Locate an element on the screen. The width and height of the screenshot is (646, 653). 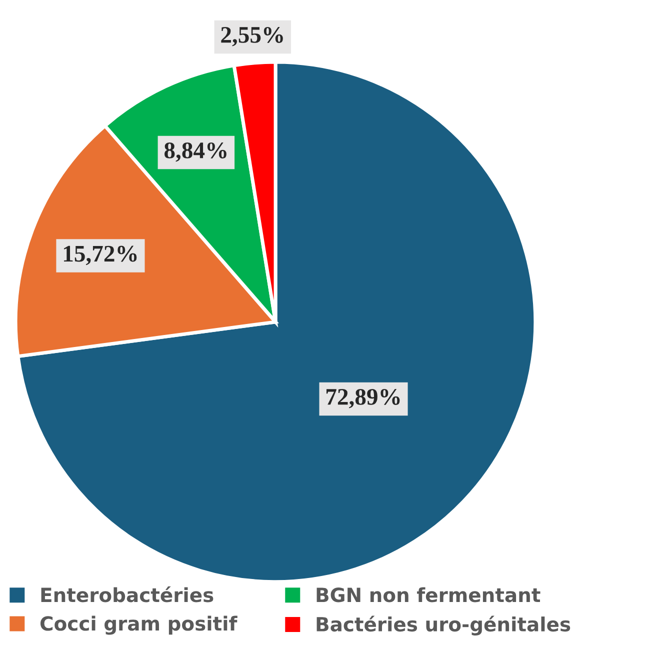
legend-label: Bactéries uro-génitales is located at coordinates (443, 626).